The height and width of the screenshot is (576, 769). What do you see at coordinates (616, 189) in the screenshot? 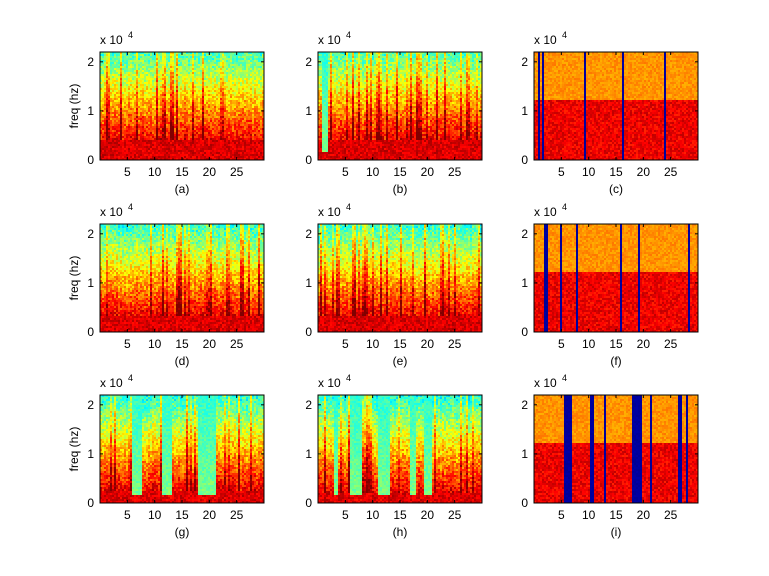
I see `panel-caption: (c)` at bounding box center [616, 189].